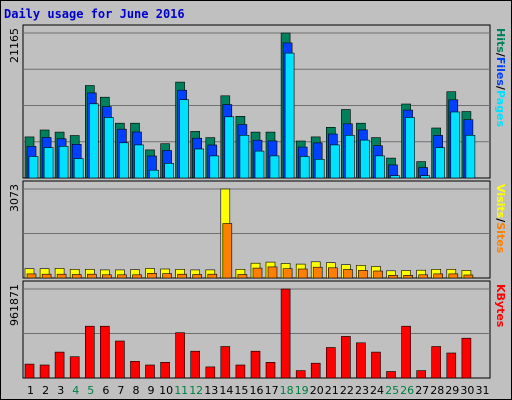  I want to click on chart-title: Daily usage for June 2016, so click(94, 14).